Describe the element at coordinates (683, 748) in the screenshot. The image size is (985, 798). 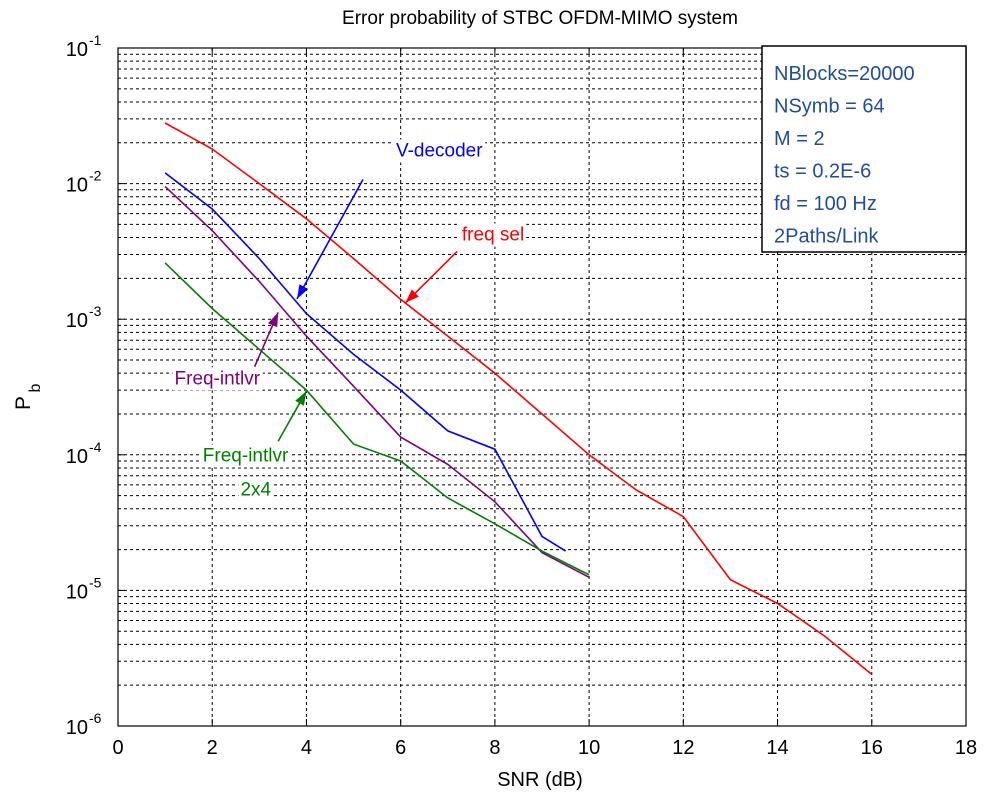
I see `x-tick-label: 12` at that location.